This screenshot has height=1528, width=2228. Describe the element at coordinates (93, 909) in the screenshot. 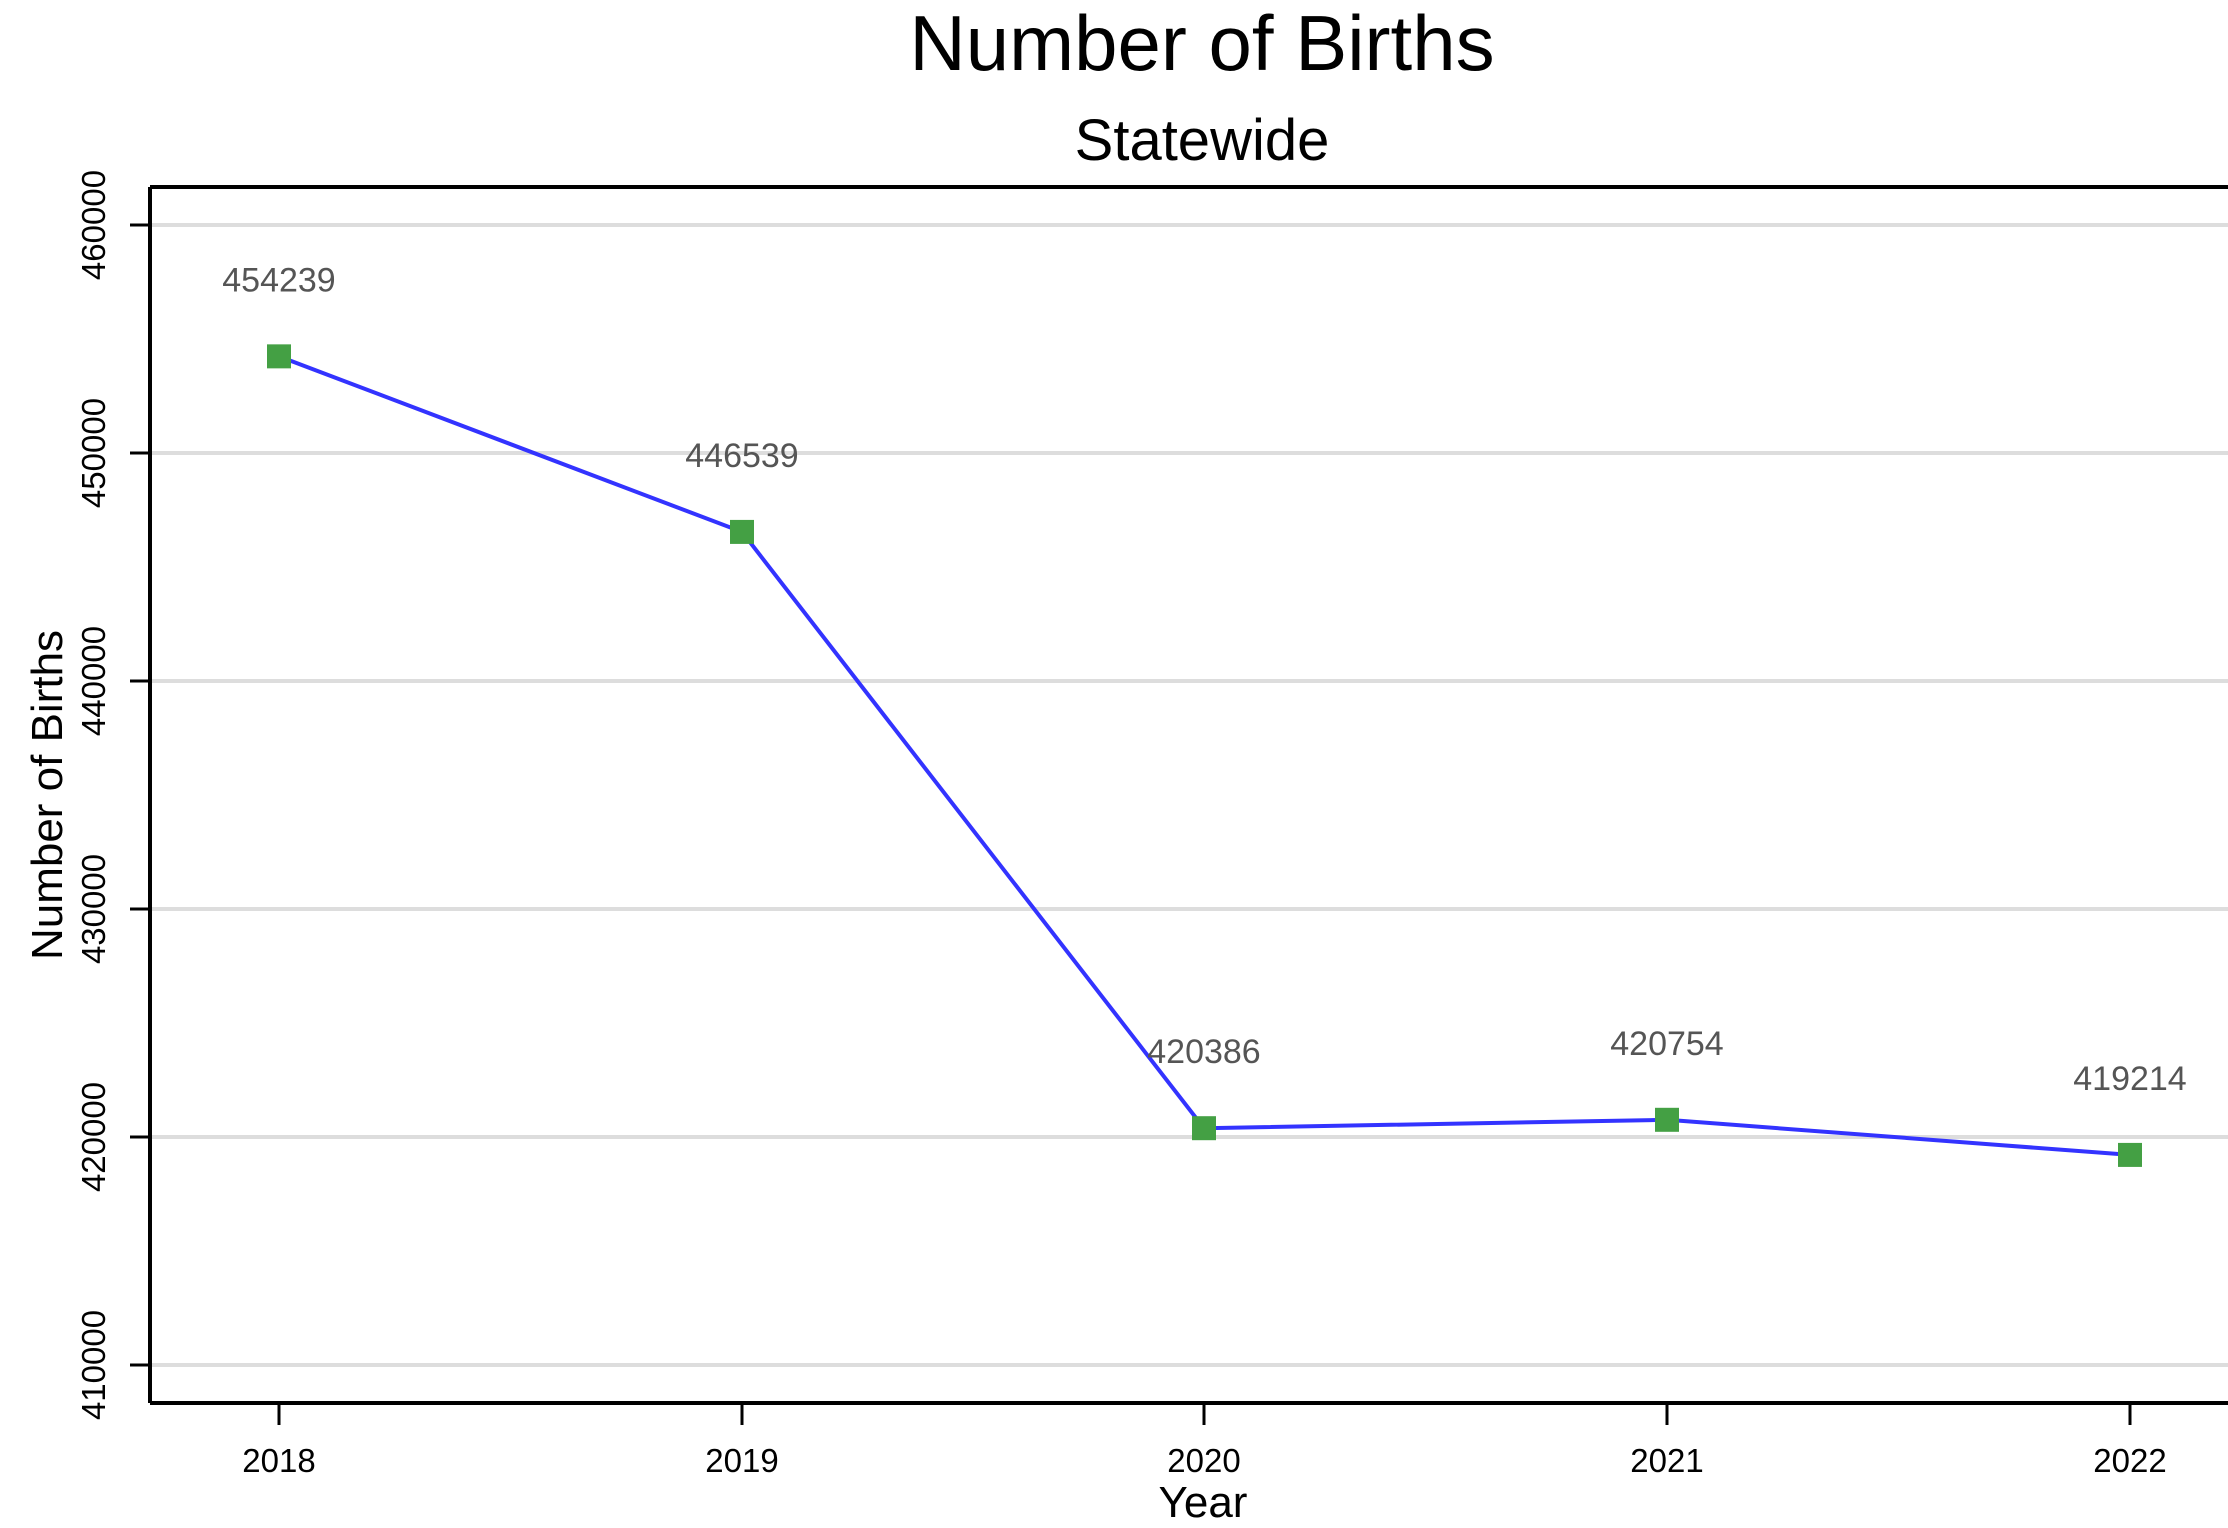

I see `y-tick-label: 430000` at that location.